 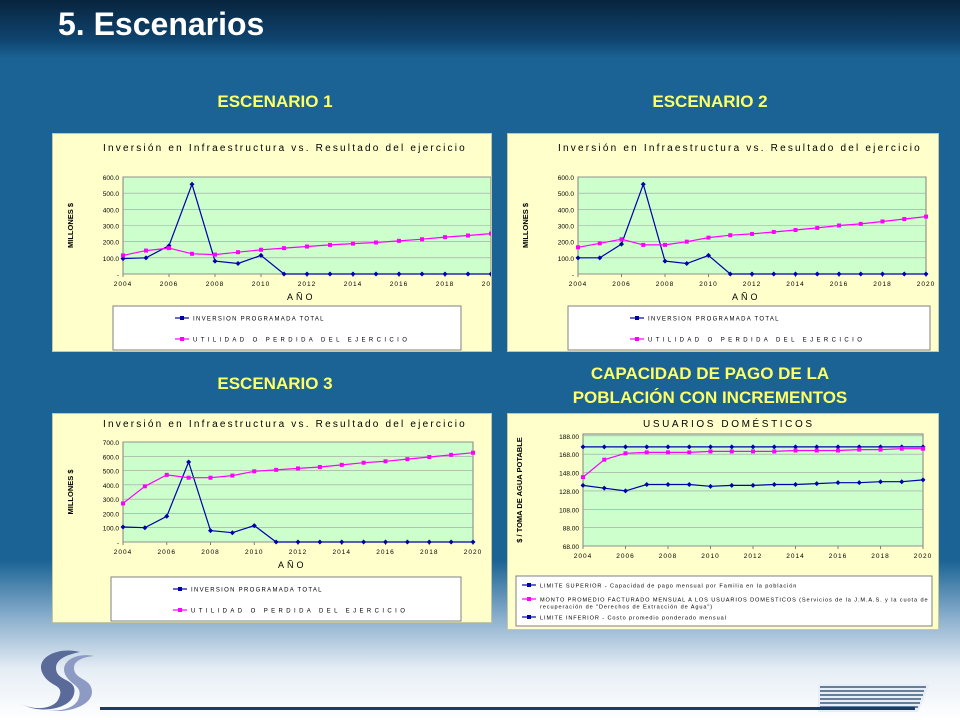 I want to click on y-tick-label: 200.0, so click(x=566, y=243).